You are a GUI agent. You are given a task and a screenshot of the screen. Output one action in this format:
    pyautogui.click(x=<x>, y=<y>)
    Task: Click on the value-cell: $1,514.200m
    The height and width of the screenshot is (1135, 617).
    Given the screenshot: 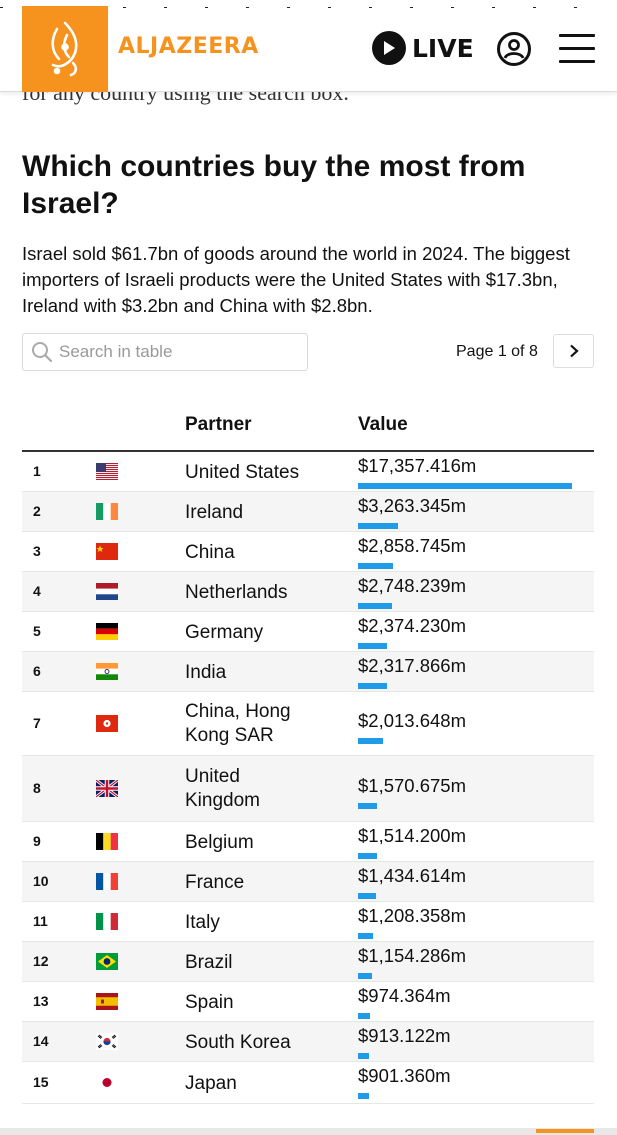 What is the action you would take?
    pyautogui.click(x=412, y=835)
    